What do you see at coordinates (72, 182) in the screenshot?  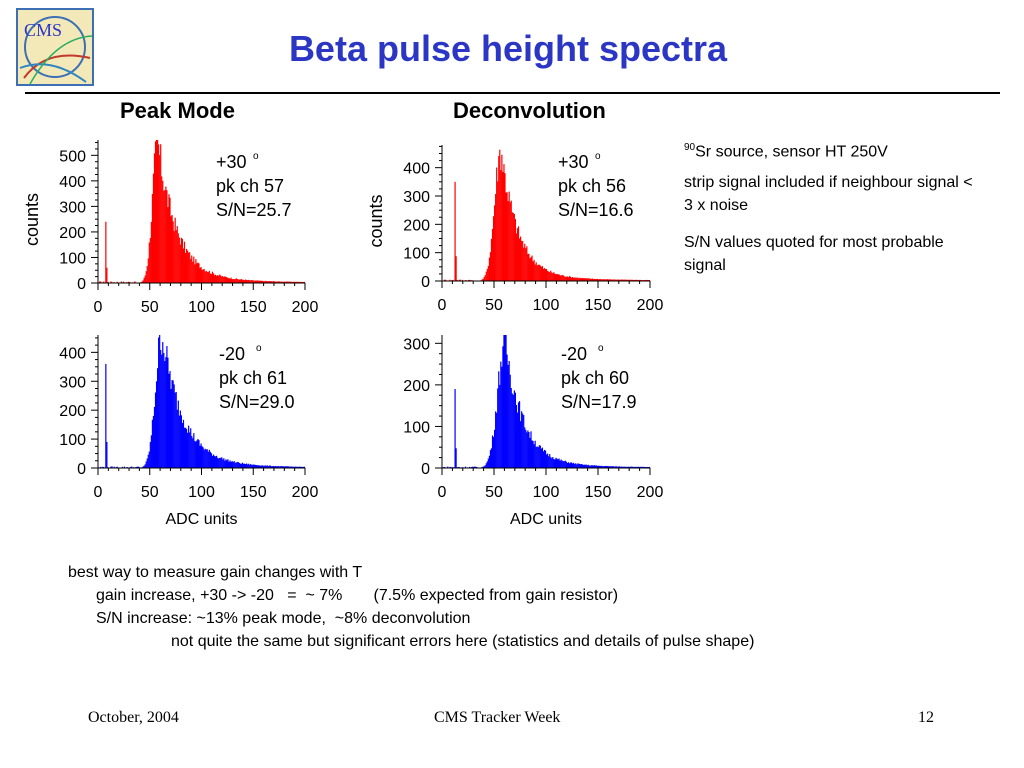 I see `y-tick-label: 400` at bounding box center [72, 182].